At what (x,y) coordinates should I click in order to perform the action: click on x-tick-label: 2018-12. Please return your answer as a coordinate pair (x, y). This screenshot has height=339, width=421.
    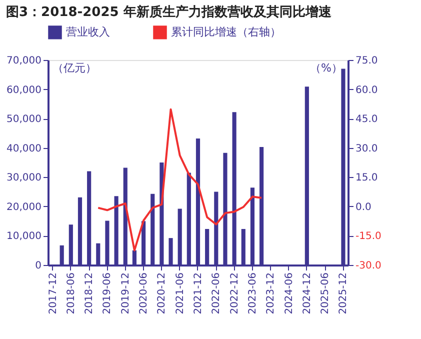
    Looking at the image, I should click on (90, 293).